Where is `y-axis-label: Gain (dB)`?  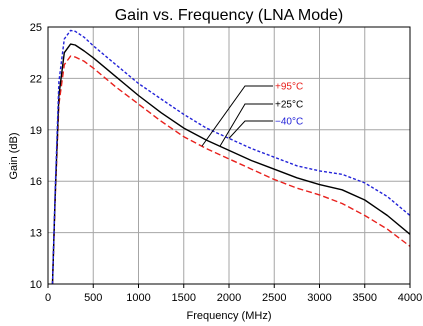
y-axis-label: Gain (dB) is located at coordinates (14, 155).